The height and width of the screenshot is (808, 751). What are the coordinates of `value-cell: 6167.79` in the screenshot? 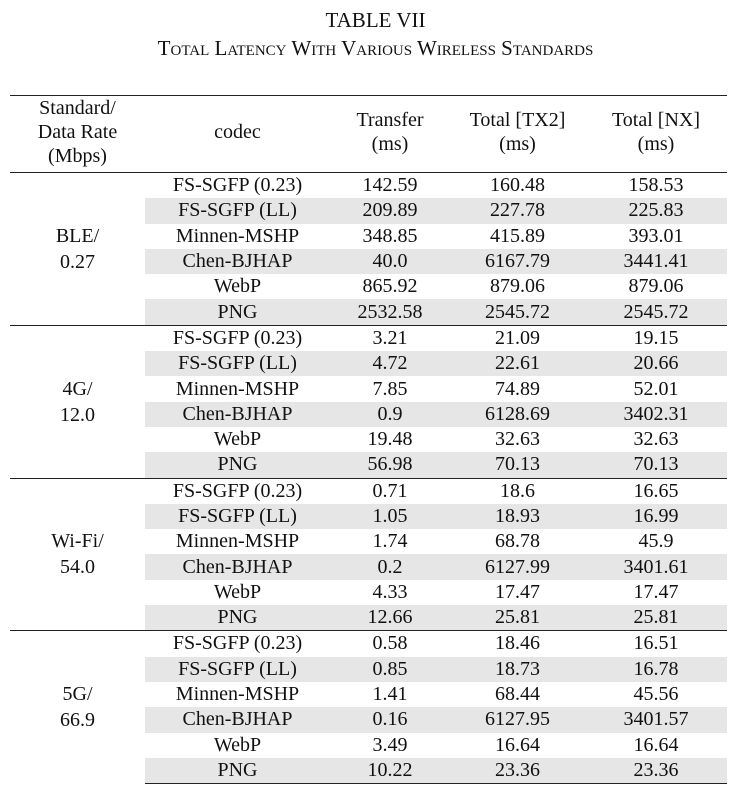 It's located at (517, 261).